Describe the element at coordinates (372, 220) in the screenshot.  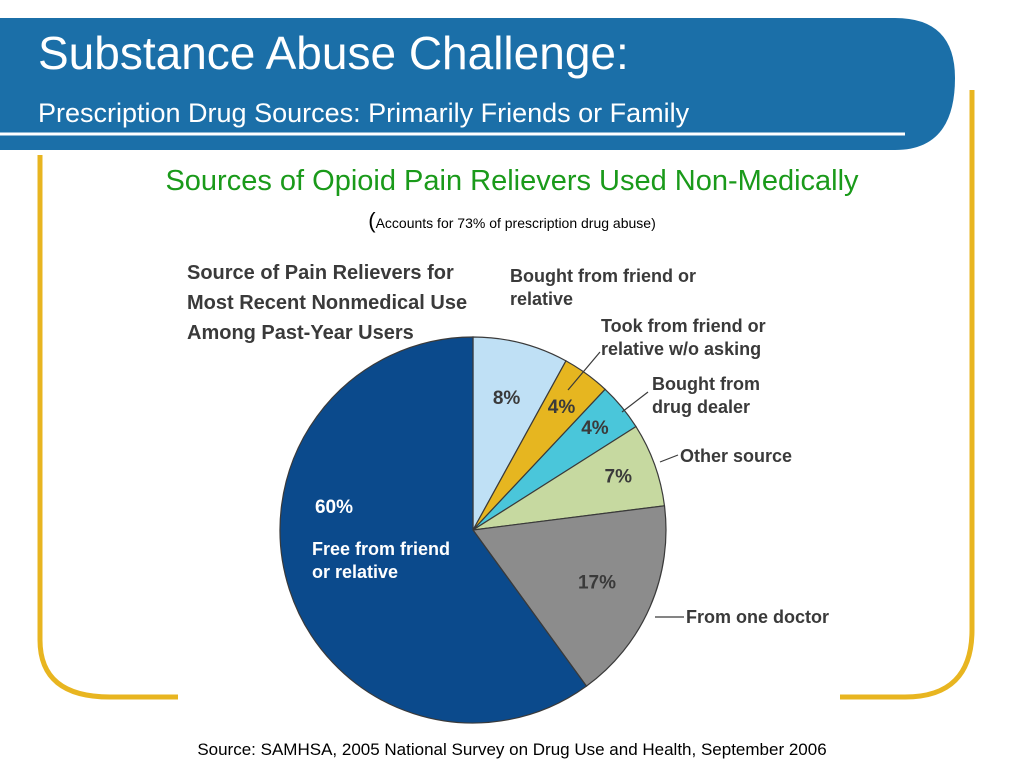
I see `chart-note-paren: (` at that location.